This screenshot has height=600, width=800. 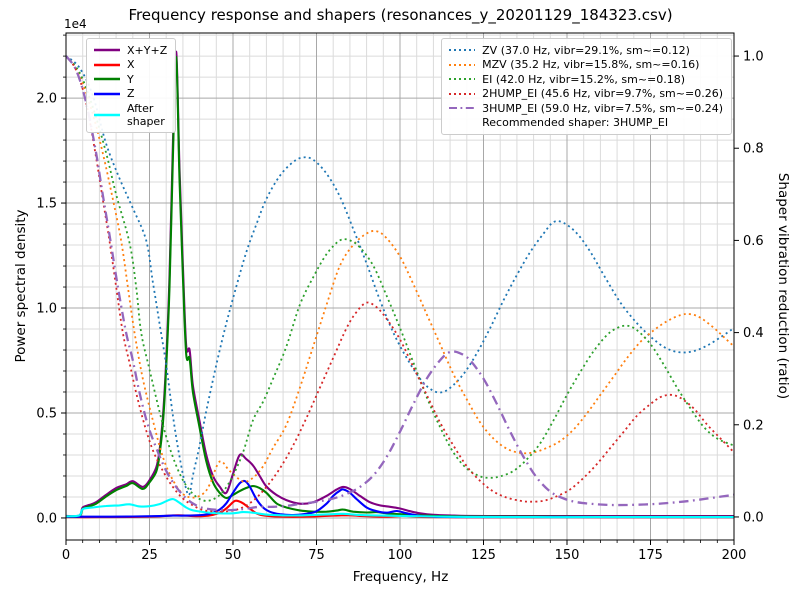 What do you see at coordinates (107, 64) in the screenshot?
I see `legend-line-sample-x` at bounding box center [107, 64].